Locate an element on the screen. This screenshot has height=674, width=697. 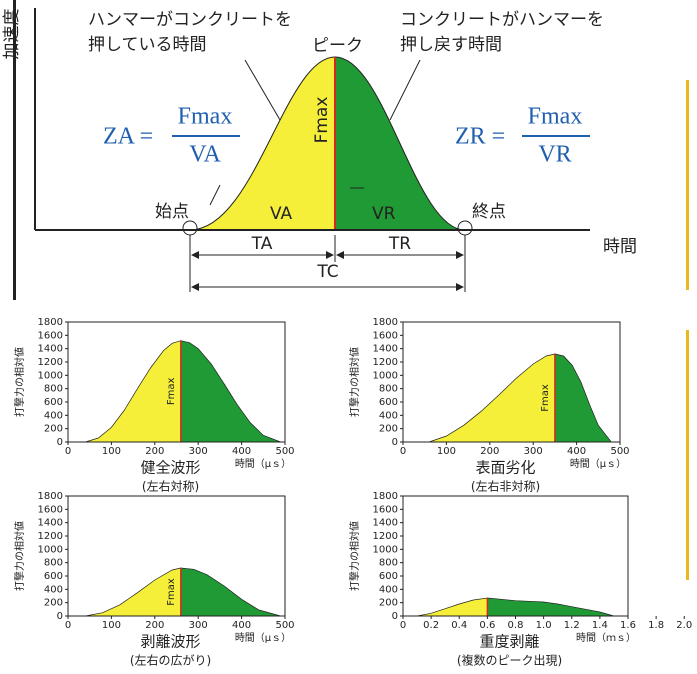
x-tick-label: 1.4 is located at coordinates (600, 625).